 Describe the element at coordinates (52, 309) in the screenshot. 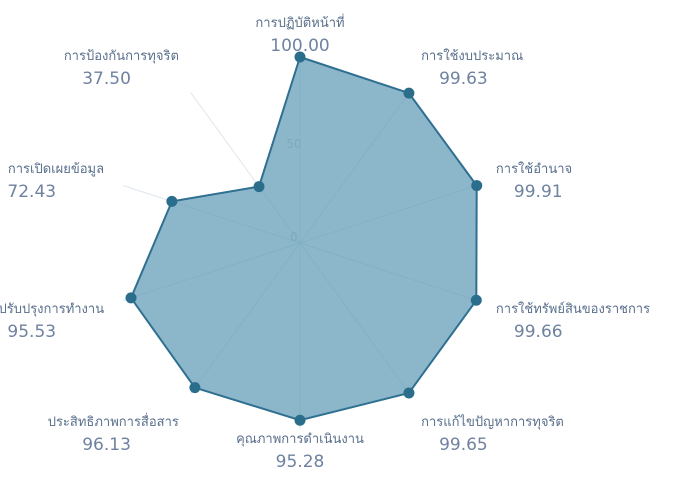

I see `axis-label-7: การปรับปรุงการทำงาน` at that location.